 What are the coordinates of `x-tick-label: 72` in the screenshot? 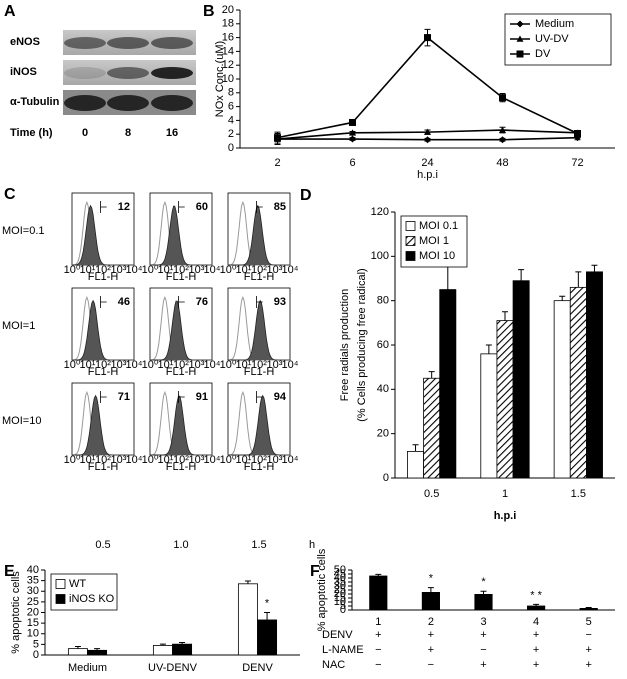 It's located at (577, 163).